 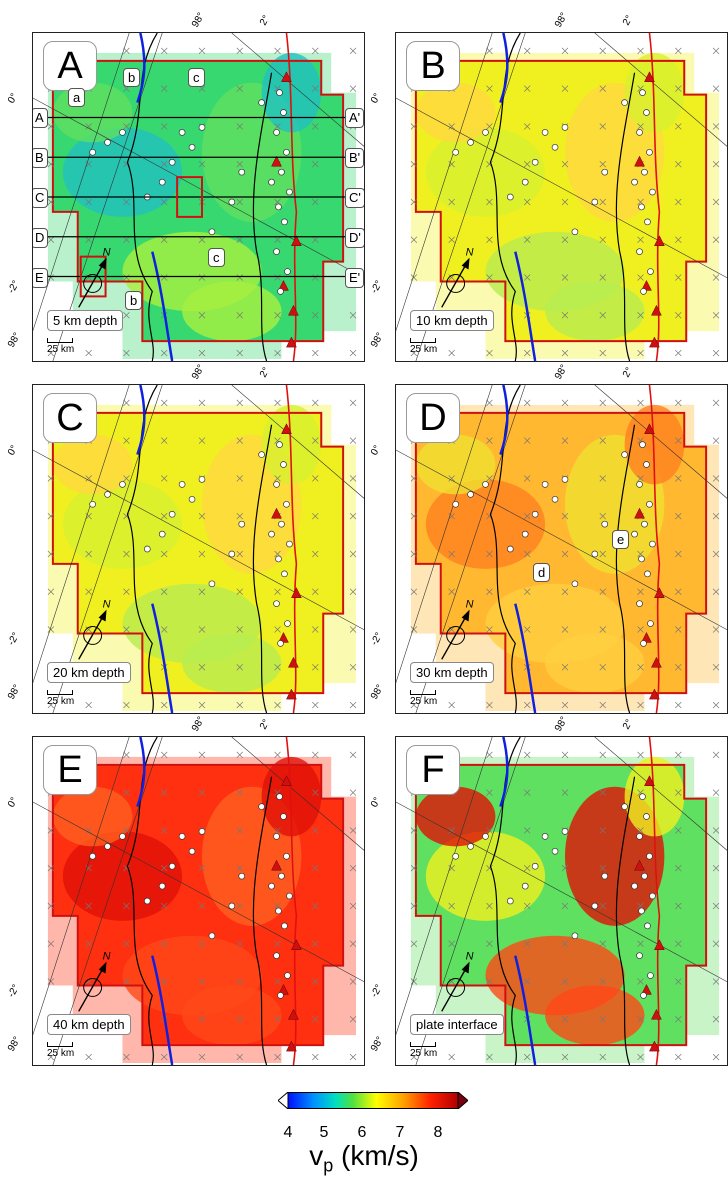 I want to click on scale-bar: 25 km, so click(x=60, y=346).